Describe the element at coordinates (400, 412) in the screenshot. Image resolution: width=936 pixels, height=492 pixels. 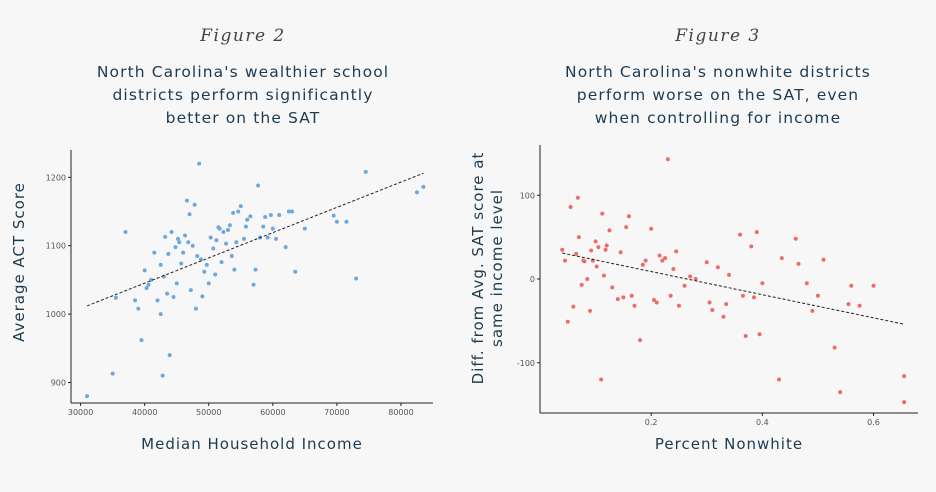
I see `x-tick-label: 80000` at that location.